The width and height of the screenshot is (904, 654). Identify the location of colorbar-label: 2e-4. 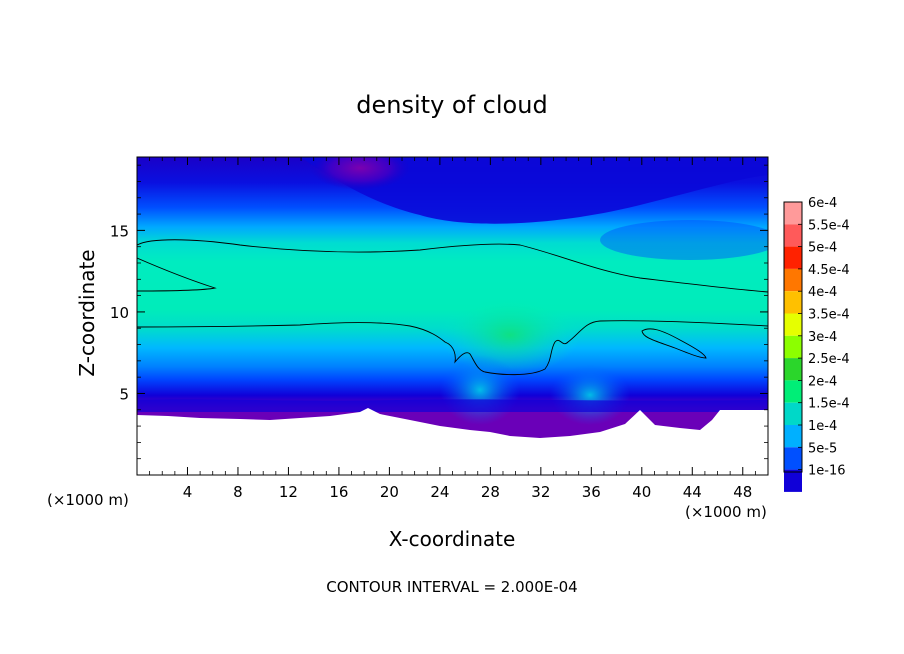
(822, 381).